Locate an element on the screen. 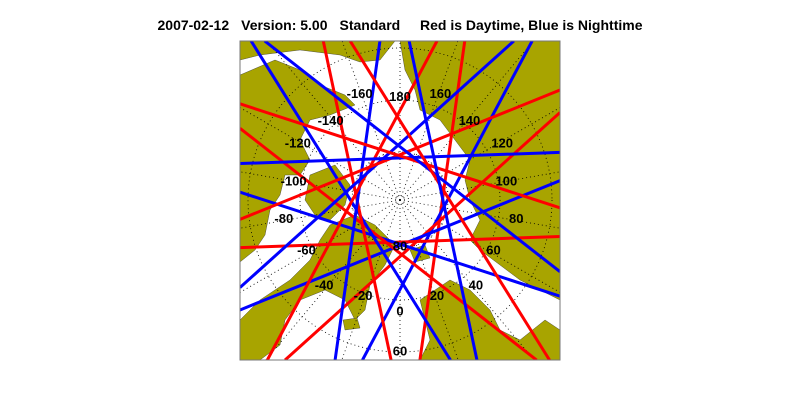  longitude-label: 160 is located at coordinates (441, 93).